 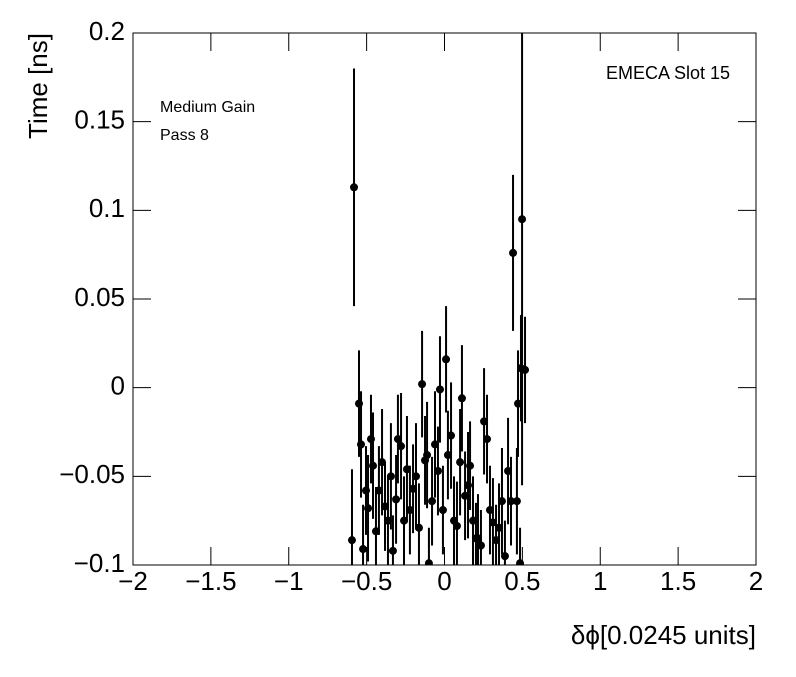 I want to click on x-tick-label: 0.5, so click(x=522, y=581).